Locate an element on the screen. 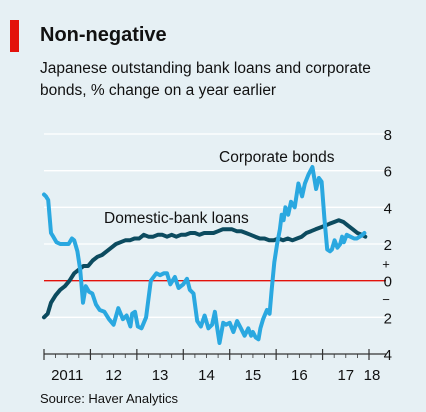 This screenshot has height=412, width=426. brand-accent-bar is located at coordinates (14, 36).